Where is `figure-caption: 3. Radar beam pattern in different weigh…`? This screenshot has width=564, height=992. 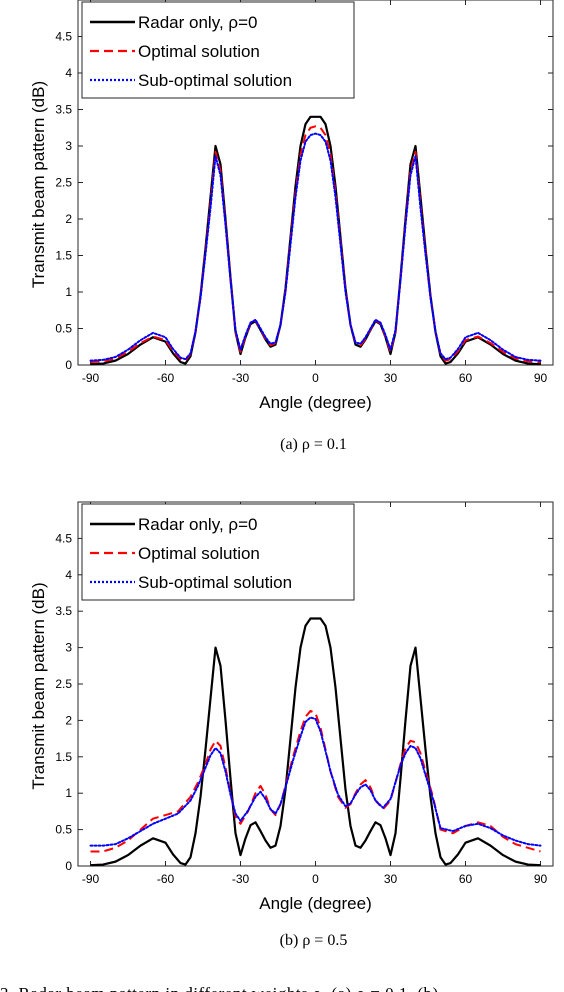 figure-caption: 3. Radar beam pattern in different weigh… is located at coordinates (219, 988).